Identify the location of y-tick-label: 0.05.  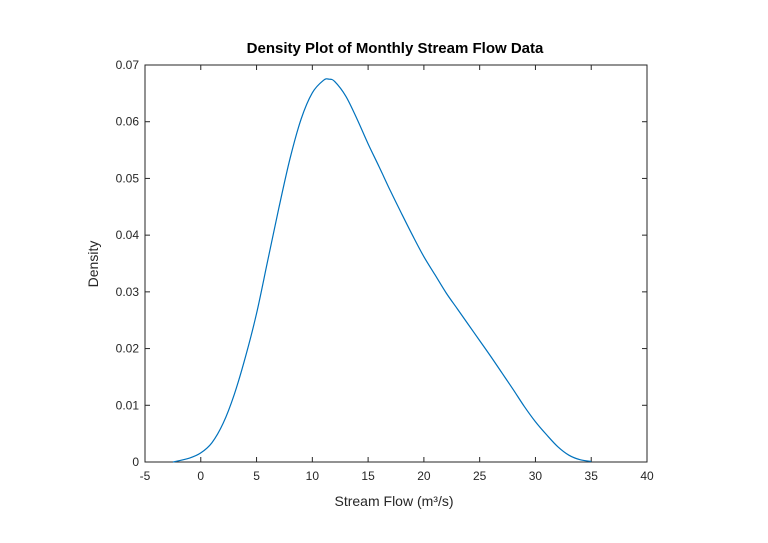
(128, 178).